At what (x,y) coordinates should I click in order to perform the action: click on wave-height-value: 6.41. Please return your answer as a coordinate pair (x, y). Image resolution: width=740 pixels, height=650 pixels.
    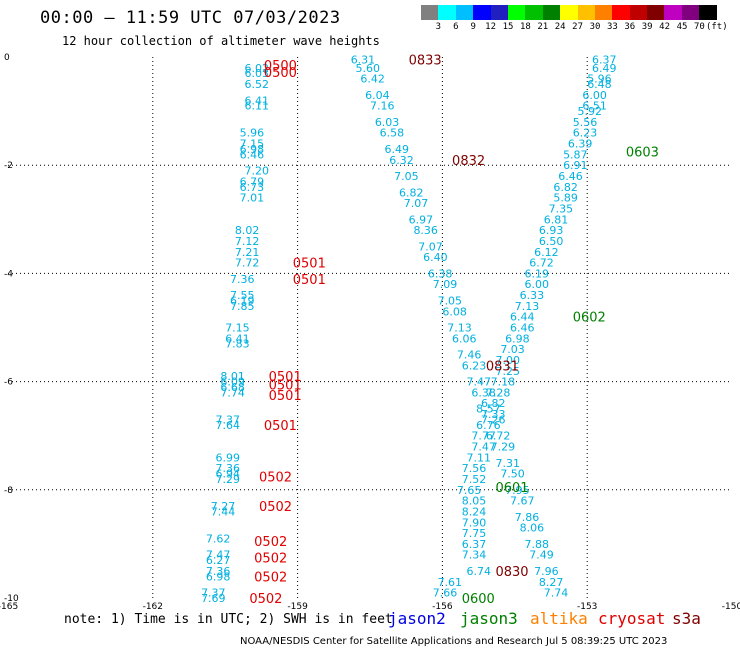
    Looking at the image, I should click on (237, 338).